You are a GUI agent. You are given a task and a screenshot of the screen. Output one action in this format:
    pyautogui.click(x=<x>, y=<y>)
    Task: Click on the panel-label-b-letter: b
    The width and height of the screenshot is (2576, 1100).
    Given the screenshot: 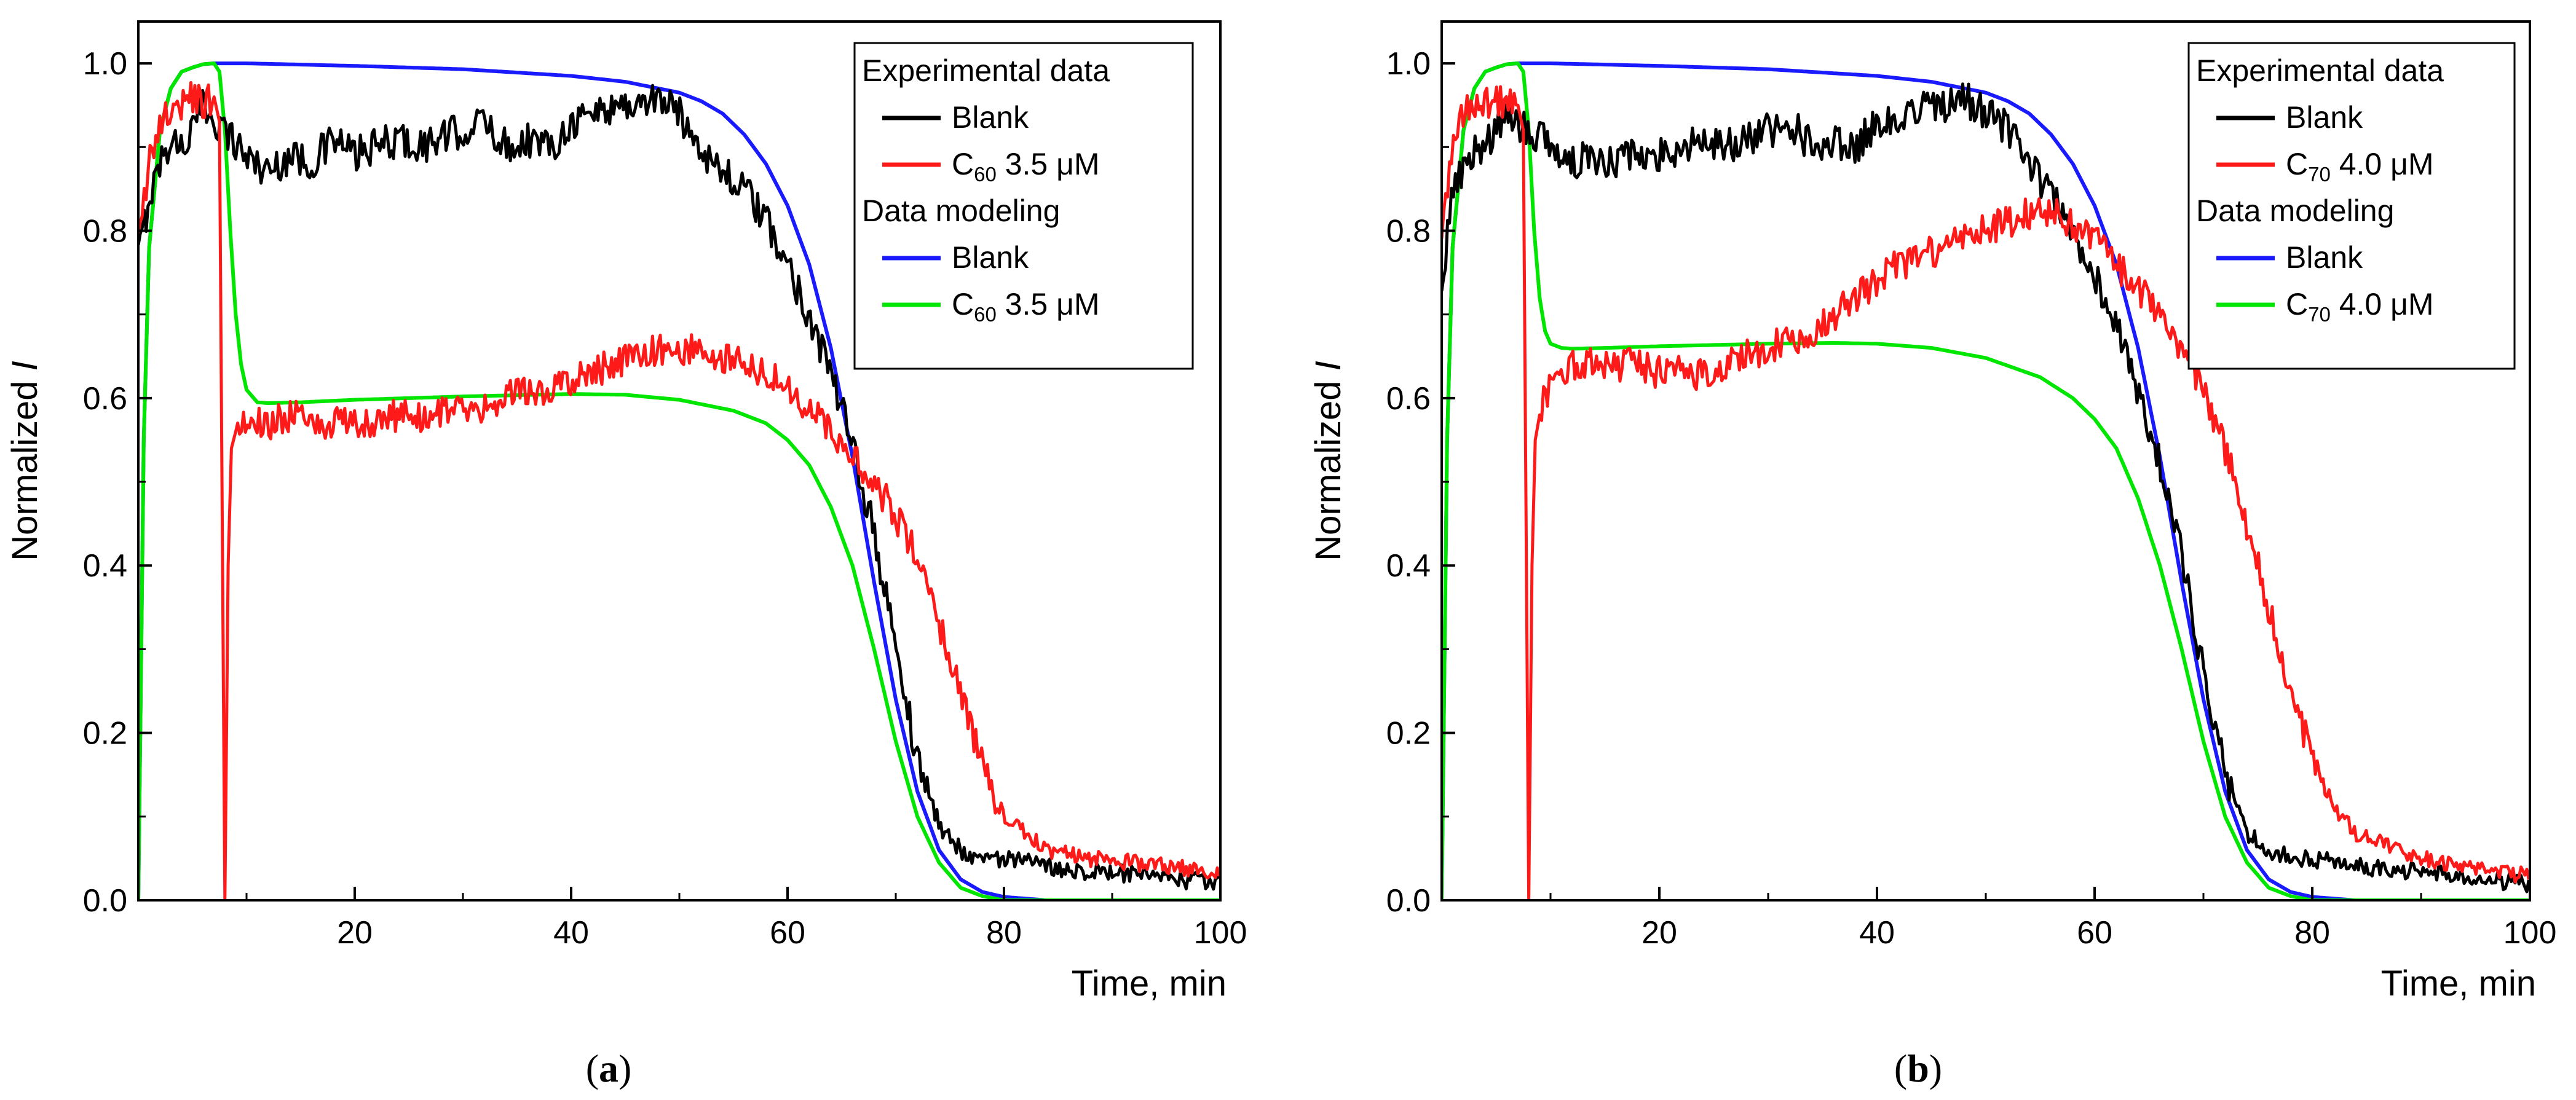 What is the action you would take?
    pyautogui.click(x=1918, y=1068)
    